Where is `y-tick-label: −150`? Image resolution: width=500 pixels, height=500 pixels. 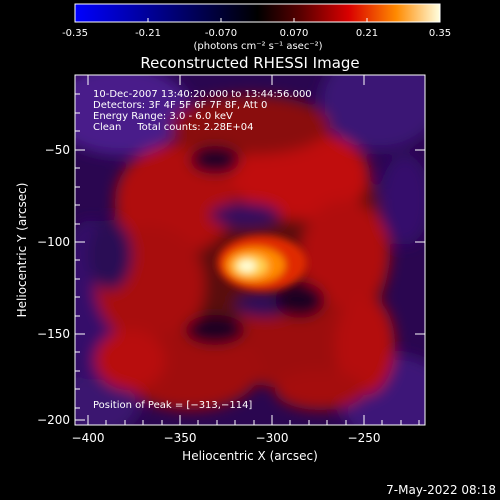 y-tick-label: −150 is located at coordinates (53, 334).